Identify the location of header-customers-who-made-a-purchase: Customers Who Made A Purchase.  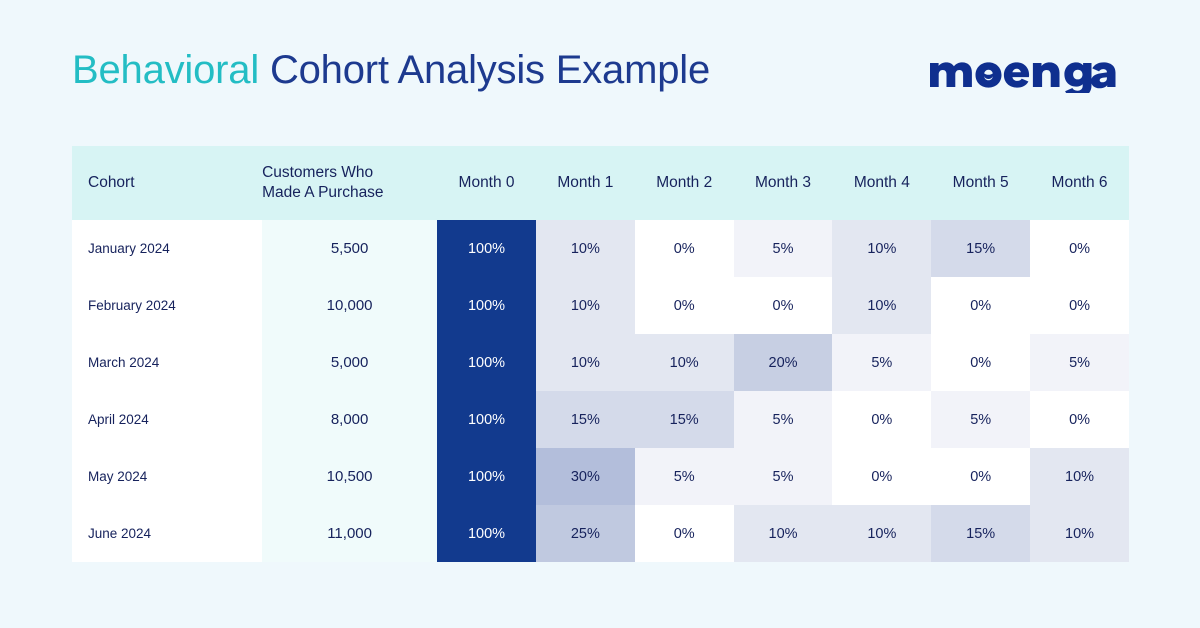
(350, 183).